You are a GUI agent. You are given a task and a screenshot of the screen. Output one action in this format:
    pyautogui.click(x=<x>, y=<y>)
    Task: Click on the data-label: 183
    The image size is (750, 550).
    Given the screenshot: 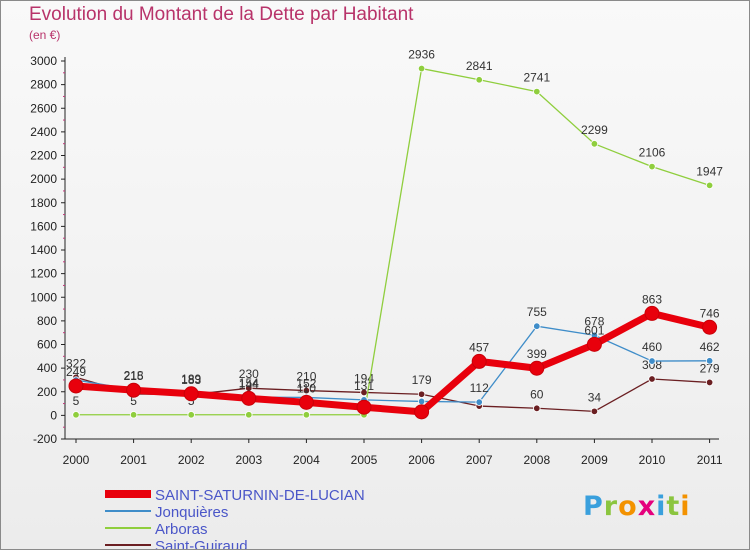 What is the action you would take?
    pyautogui.click(x=191, y=380)
    